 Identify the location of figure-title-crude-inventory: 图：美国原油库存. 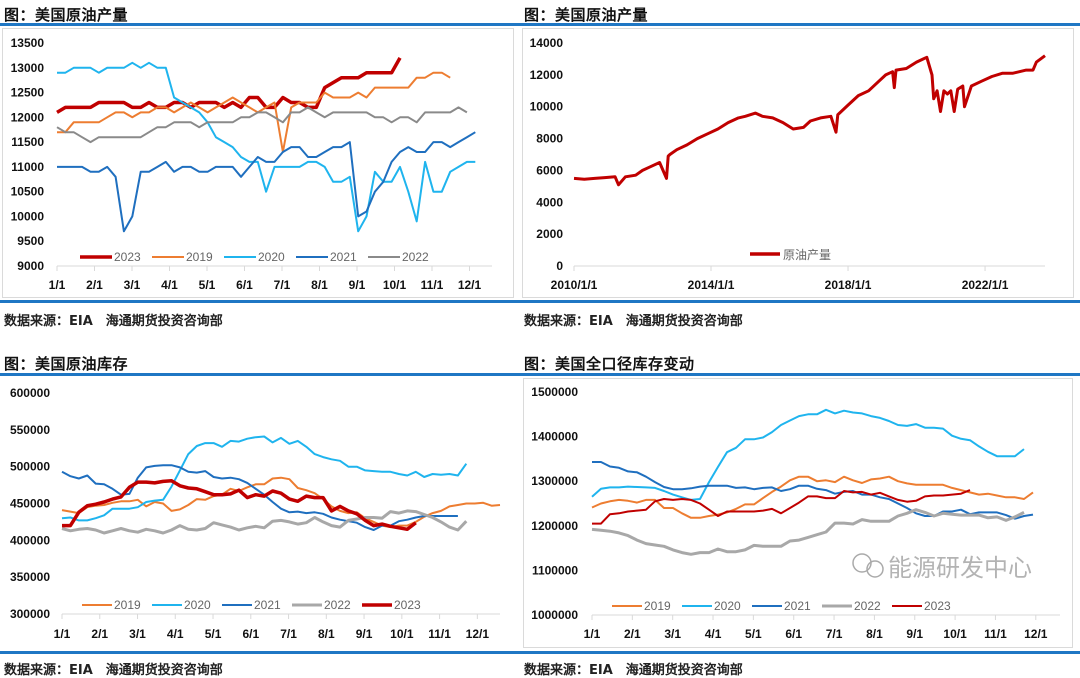
(66, 364).